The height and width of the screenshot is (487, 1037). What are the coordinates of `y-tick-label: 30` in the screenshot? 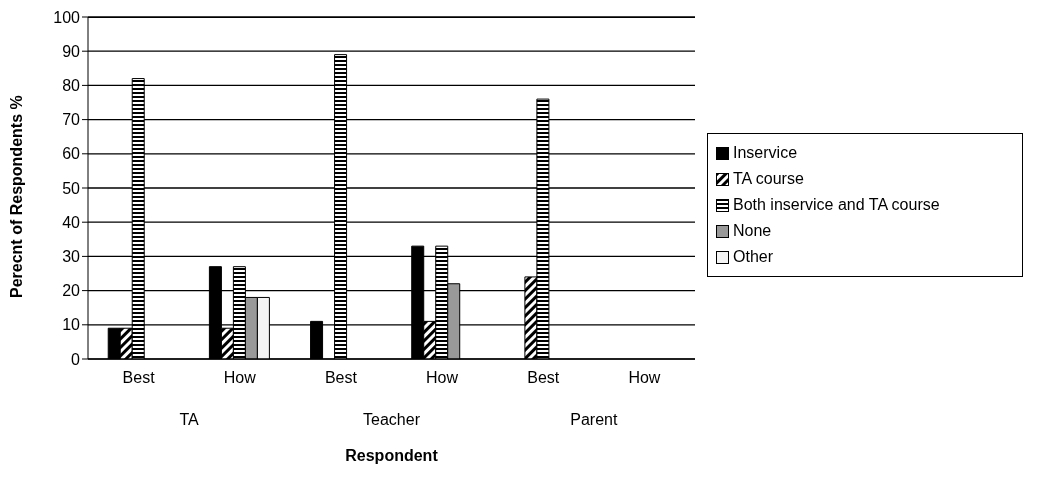 It's located at (71, 257).